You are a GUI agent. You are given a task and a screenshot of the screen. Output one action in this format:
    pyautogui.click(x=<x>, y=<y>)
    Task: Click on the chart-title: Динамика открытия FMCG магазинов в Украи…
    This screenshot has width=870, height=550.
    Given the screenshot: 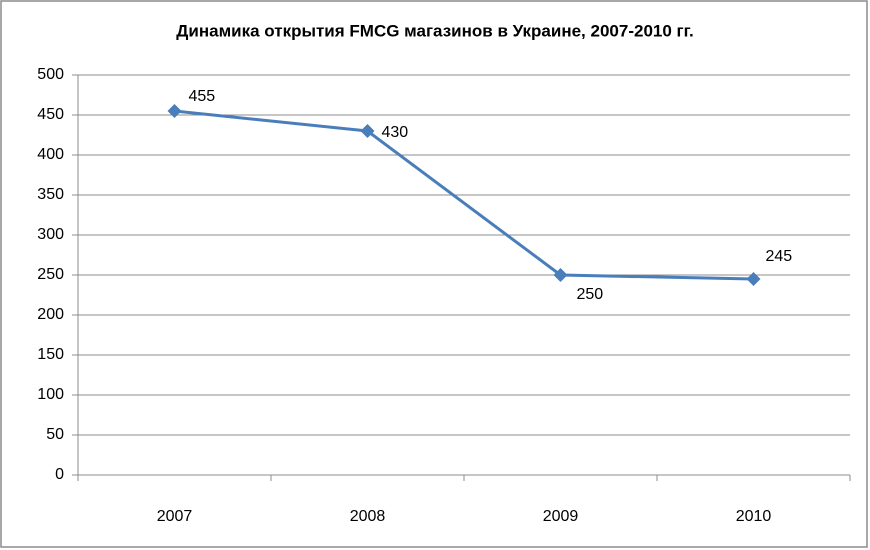 What is the action you would take?
    pyautogui.click(x=434, y=30)
    